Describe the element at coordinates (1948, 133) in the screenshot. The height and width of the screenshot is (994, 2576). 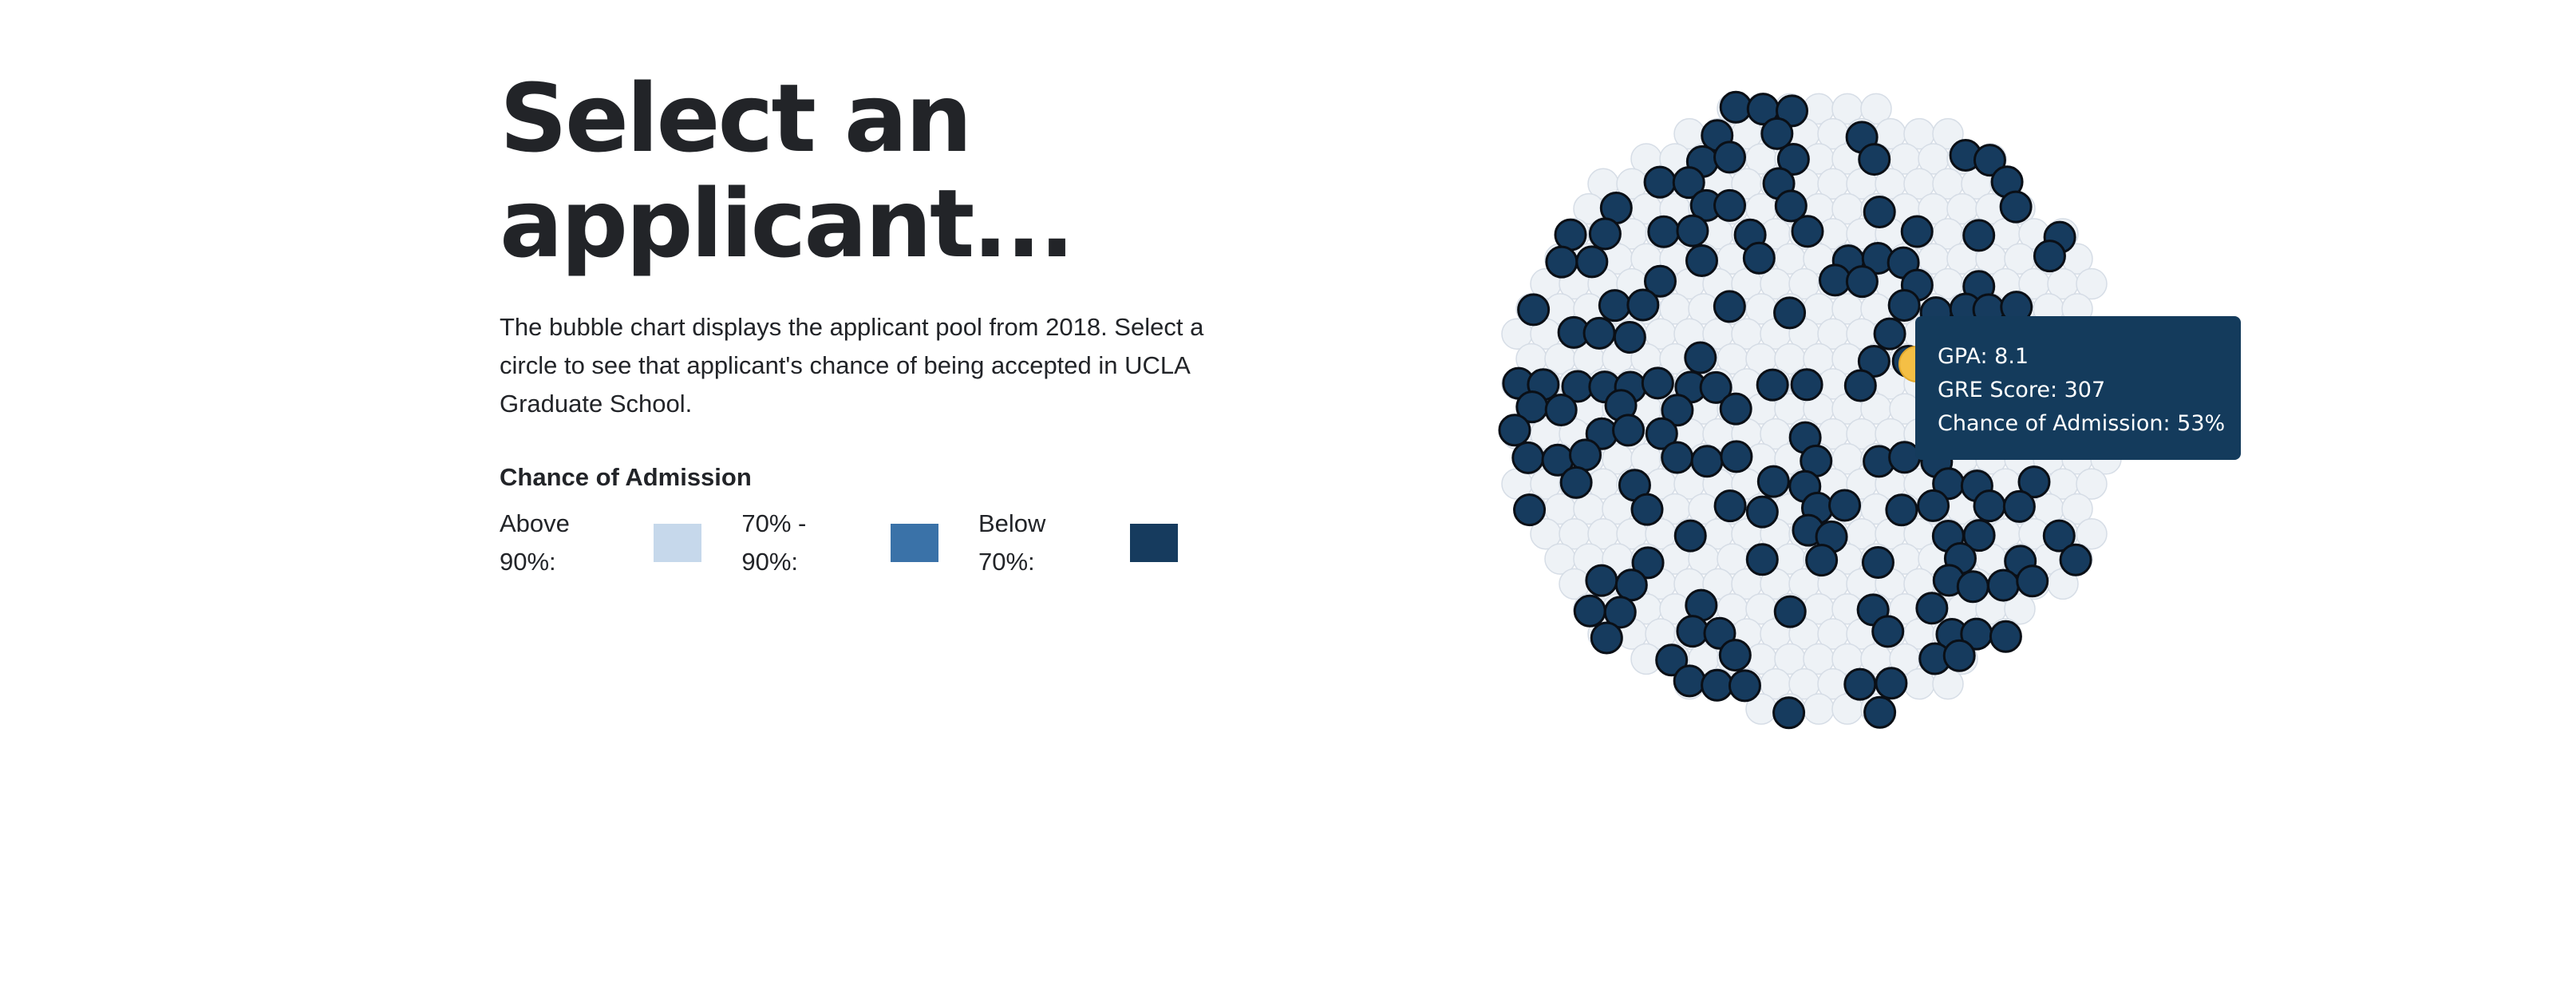
I see `background-bubble` at that location.